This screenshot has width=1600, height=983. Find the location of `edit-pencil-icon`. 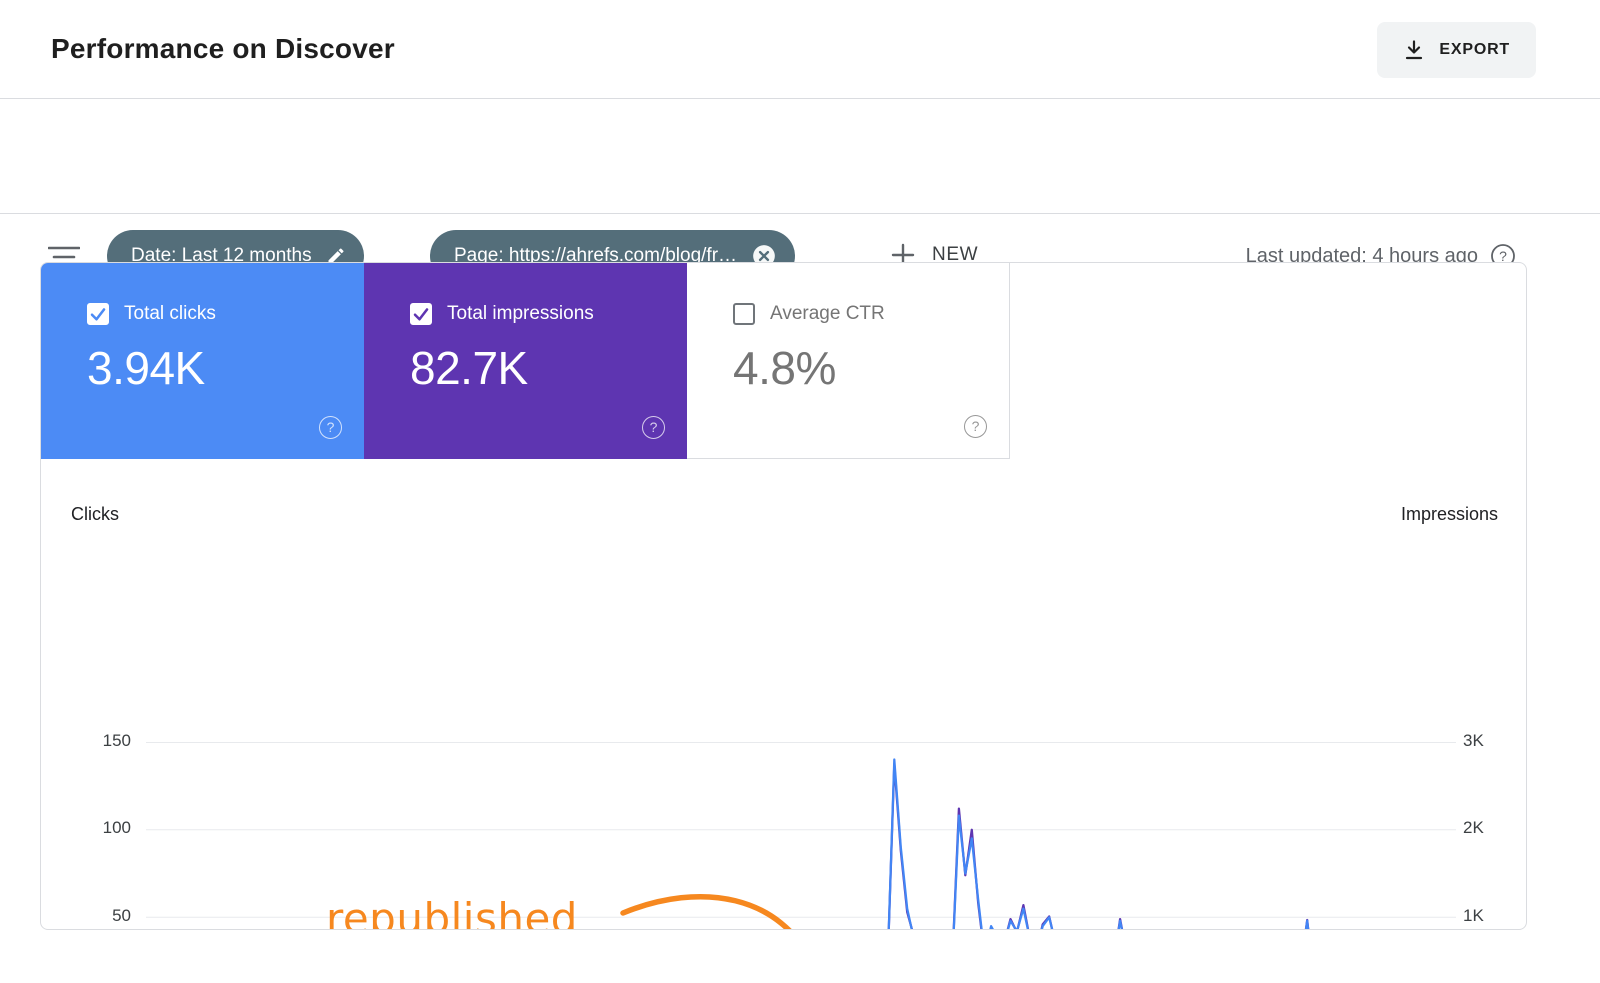

edit-pencil-icon is located at coordinates (336, 256).